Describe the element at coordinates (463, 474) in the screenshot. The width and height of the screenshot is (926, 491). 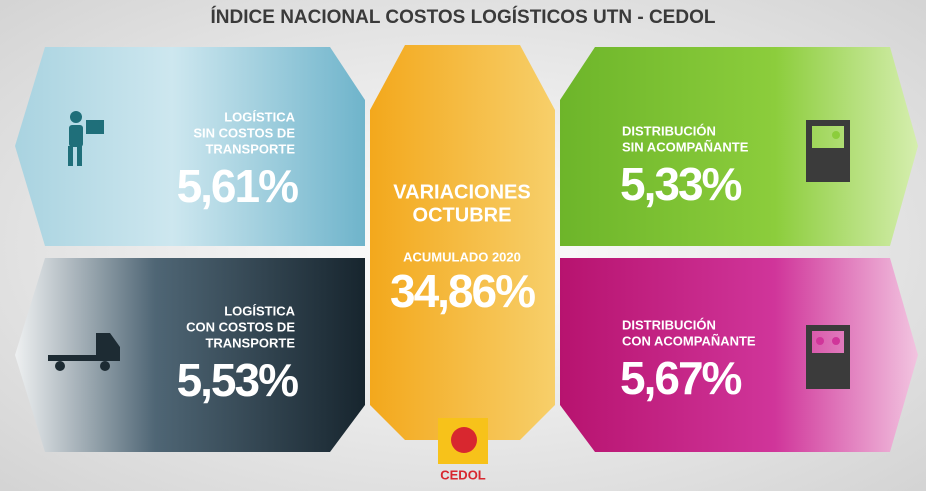
I see `logo-text: CEDOL` at that location.